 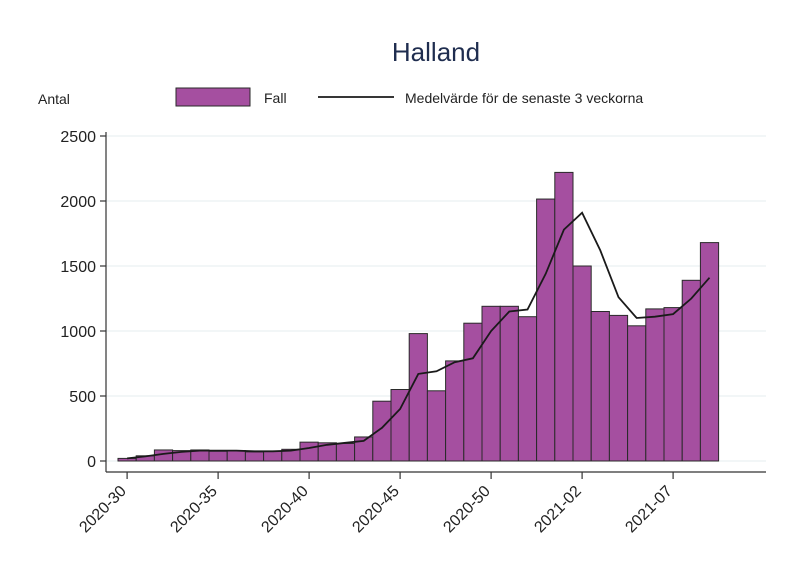 I want to click on y-tick-label: 0, so click(x=91, y=462).